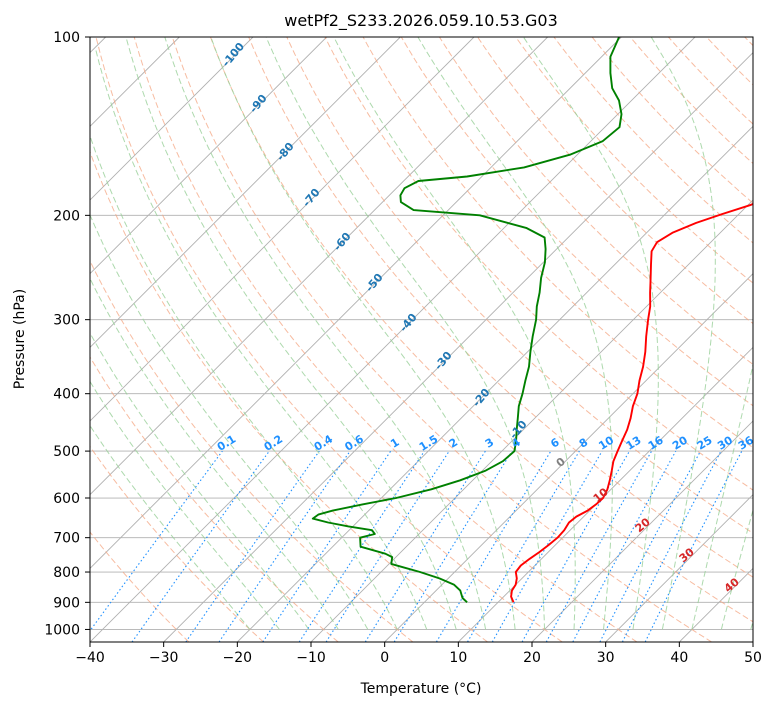  Describe the element at coordinates (746, 442) in the screenshot. I see `mixing-ratio-label: 36` at that location.